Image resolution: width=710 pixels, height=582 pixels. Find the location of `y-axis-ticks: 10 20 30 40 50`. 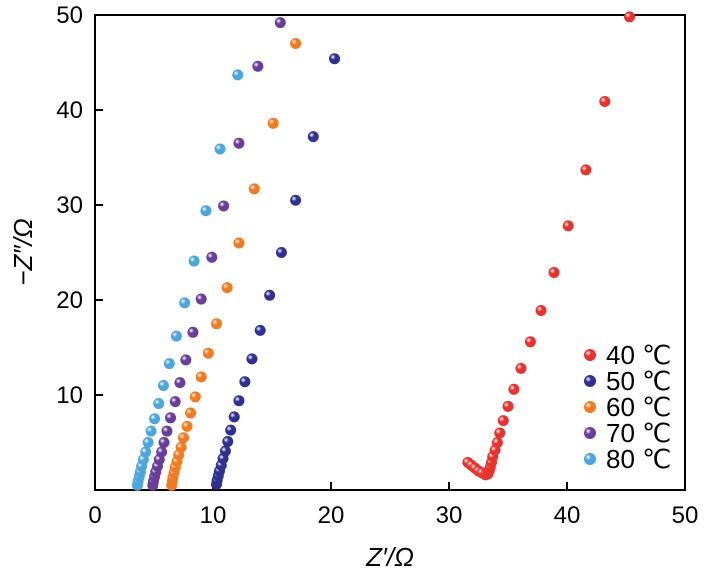

y-axis-ticks: 10 20 30 40 50 is located at coordinates (79, 205).